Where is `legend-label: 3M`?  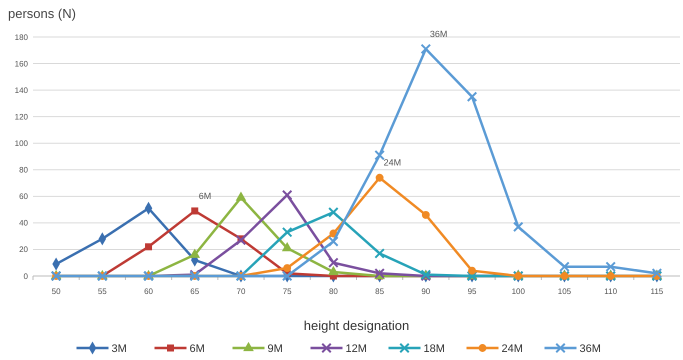 legend-label: 3M is located at coordinates (119, 349).